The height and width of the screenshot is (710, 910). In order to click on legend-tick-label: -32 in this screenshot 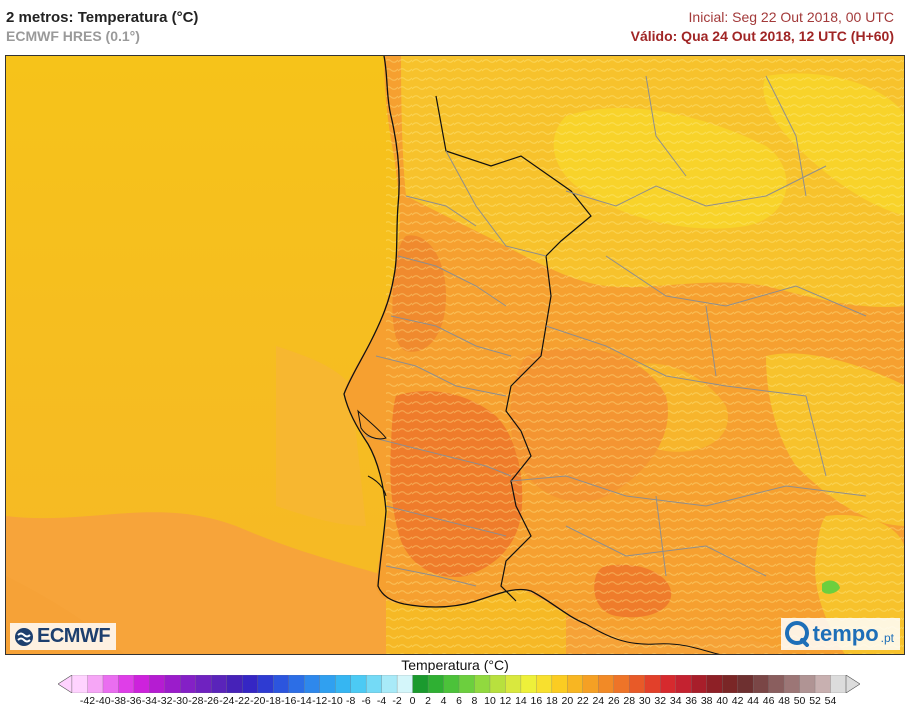, I will do `click(165, 701)`.